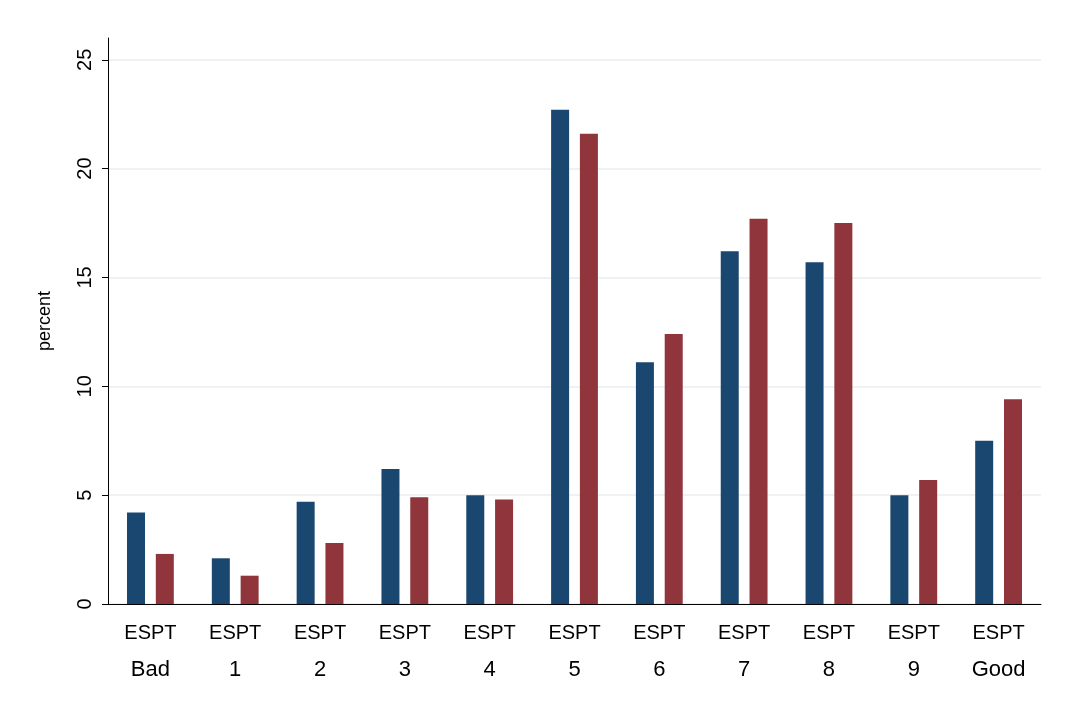 Image resolution: width=1073 pixels, height=719 pixels. Describe the element at coordinates (913, 668) in the screenshot. I see `x-tick-label: 9` at that location.